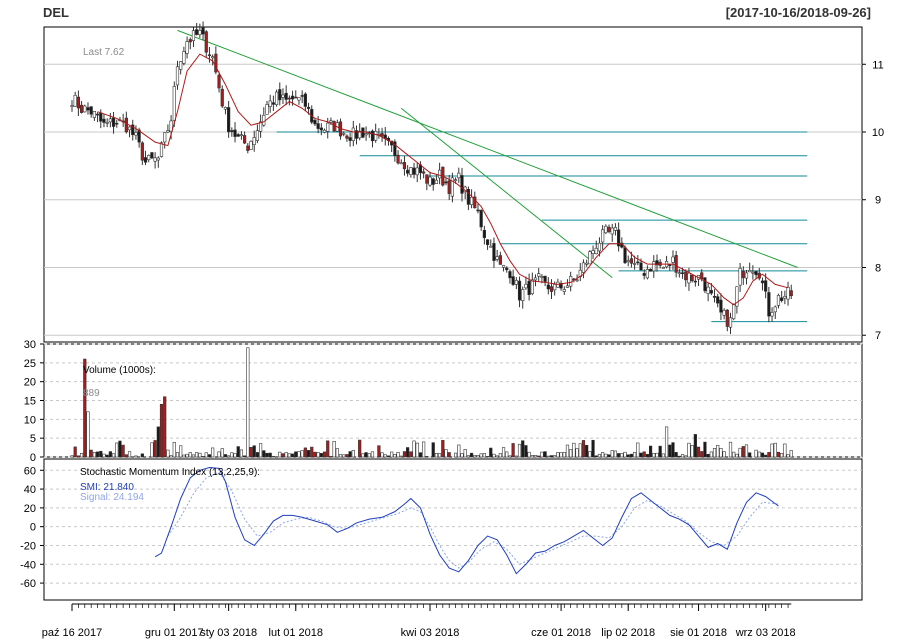 The height and width of the screenshot is (644, 909). What do you see at coordinates (473, 520) in the screenshot?
I see `signal-line` at bounding box center [473, 520].